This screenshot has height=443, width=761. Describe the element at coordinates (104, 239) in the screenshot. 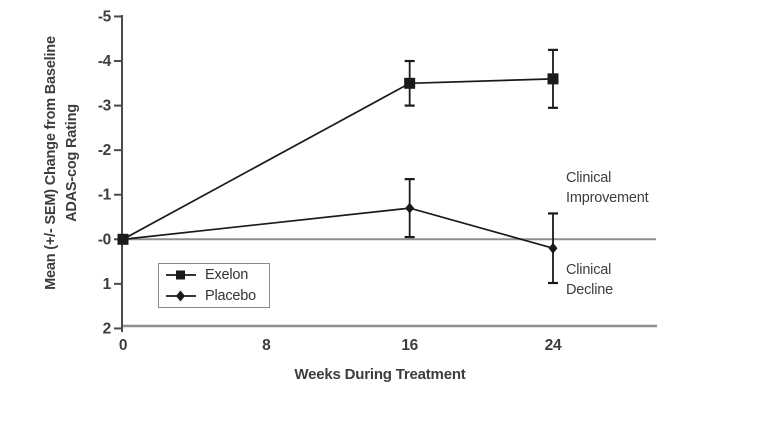

I see `y-tick-label: -0` at that location.